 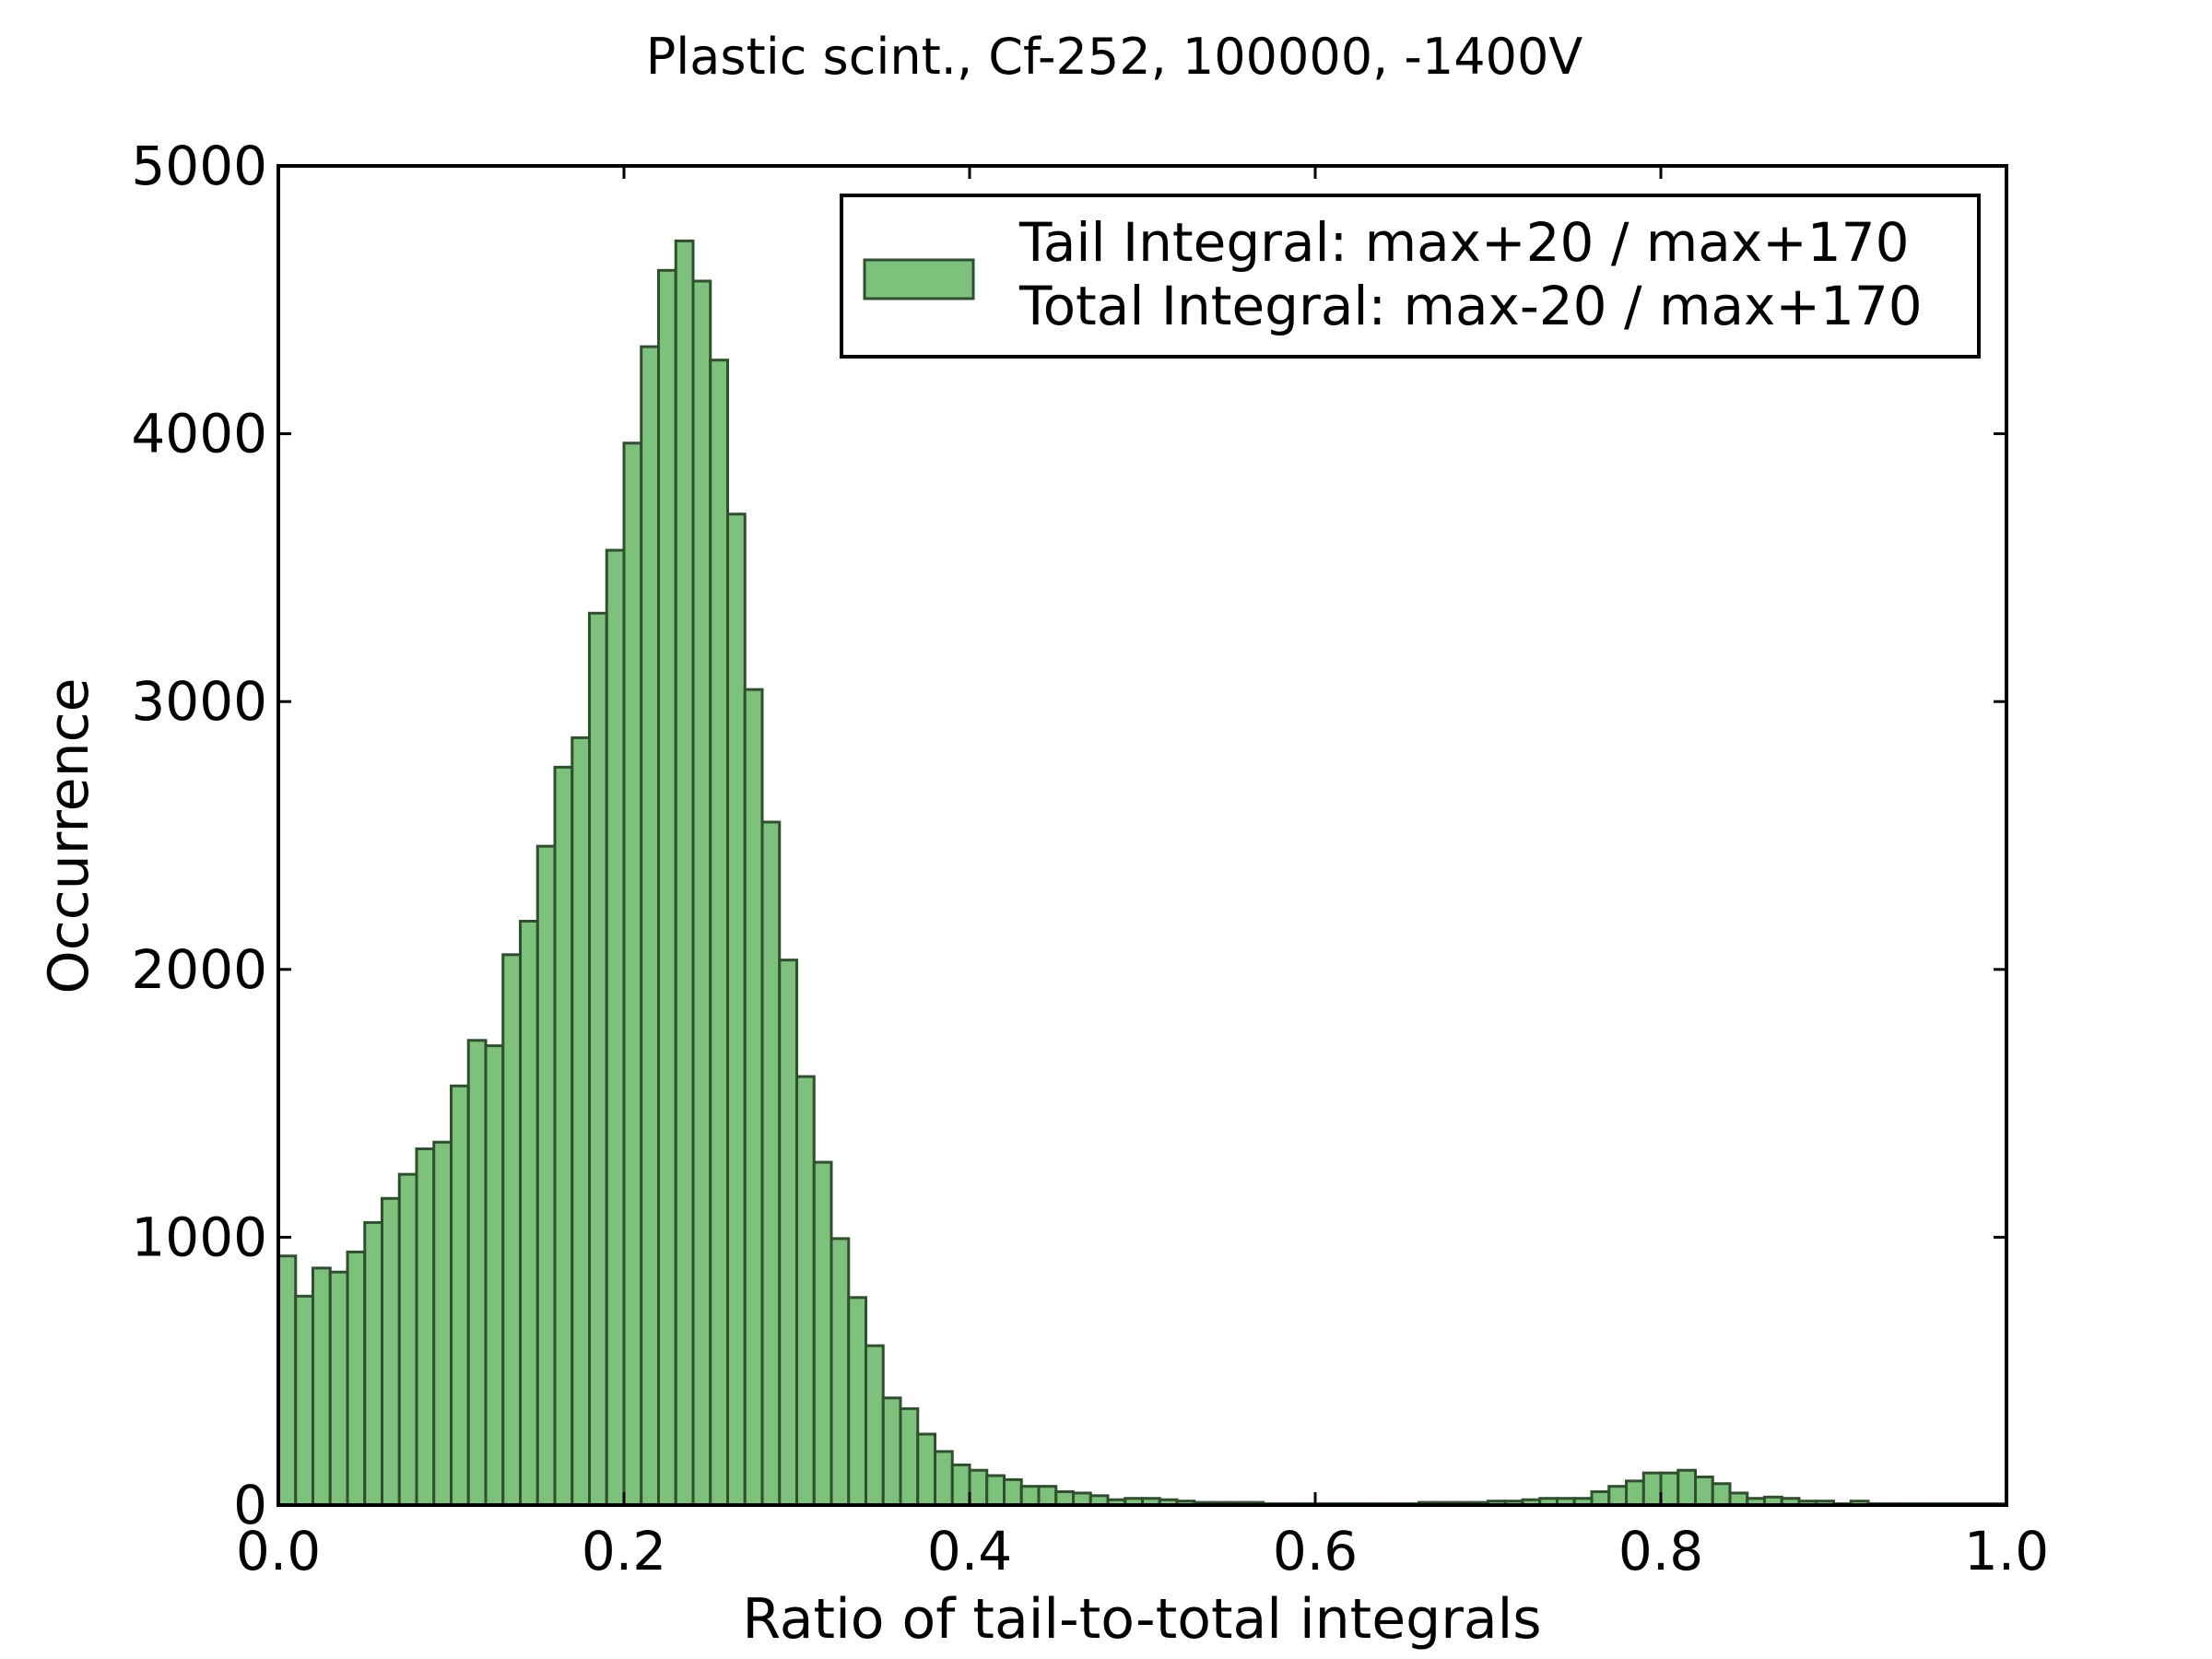 What do you see at coordinates (1660, 1551) in the screenshot?
I see `x-tick-label: 0.8` at bounding box center [1660, 1551].